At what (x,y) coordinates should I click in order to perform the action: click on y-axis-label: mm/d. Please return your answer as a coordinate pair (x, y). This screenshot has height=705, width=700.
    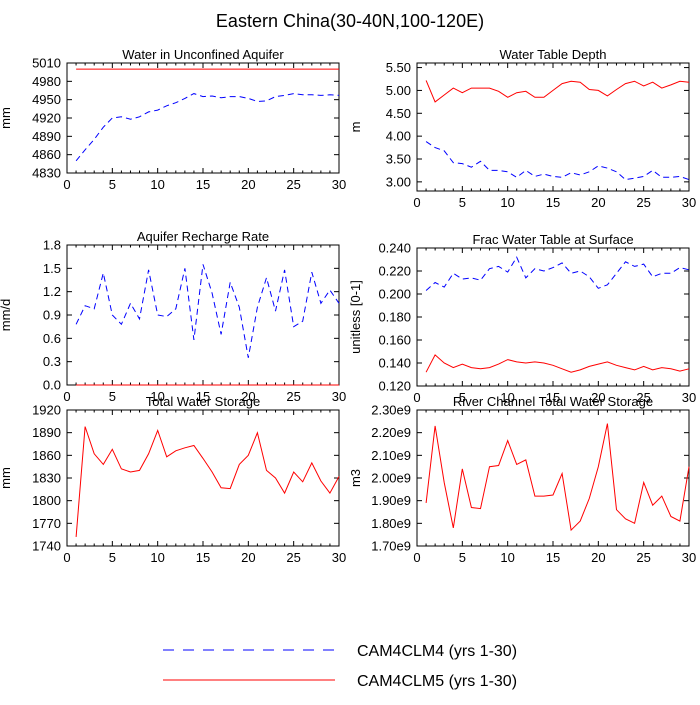
    Looking at the image, I should click on (6, 315).